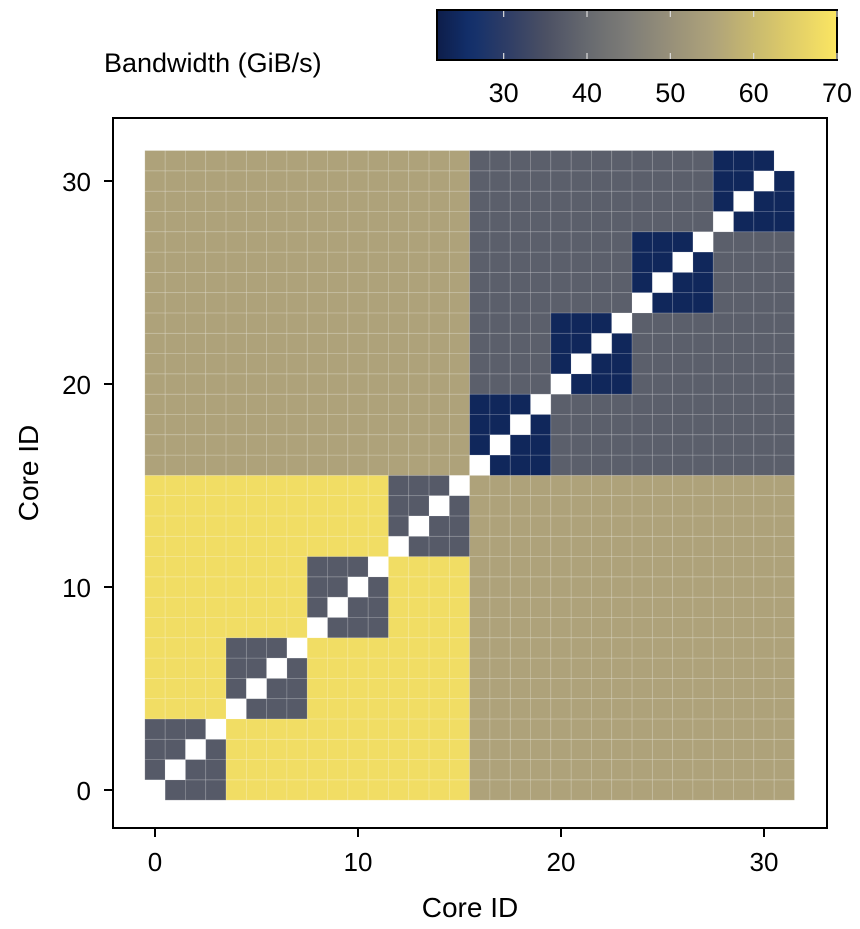  What do you see at coordinates (87, 486) in the screenshot?
I see `y-axis: 0 10 20 30` at bounding box center [87, 486].